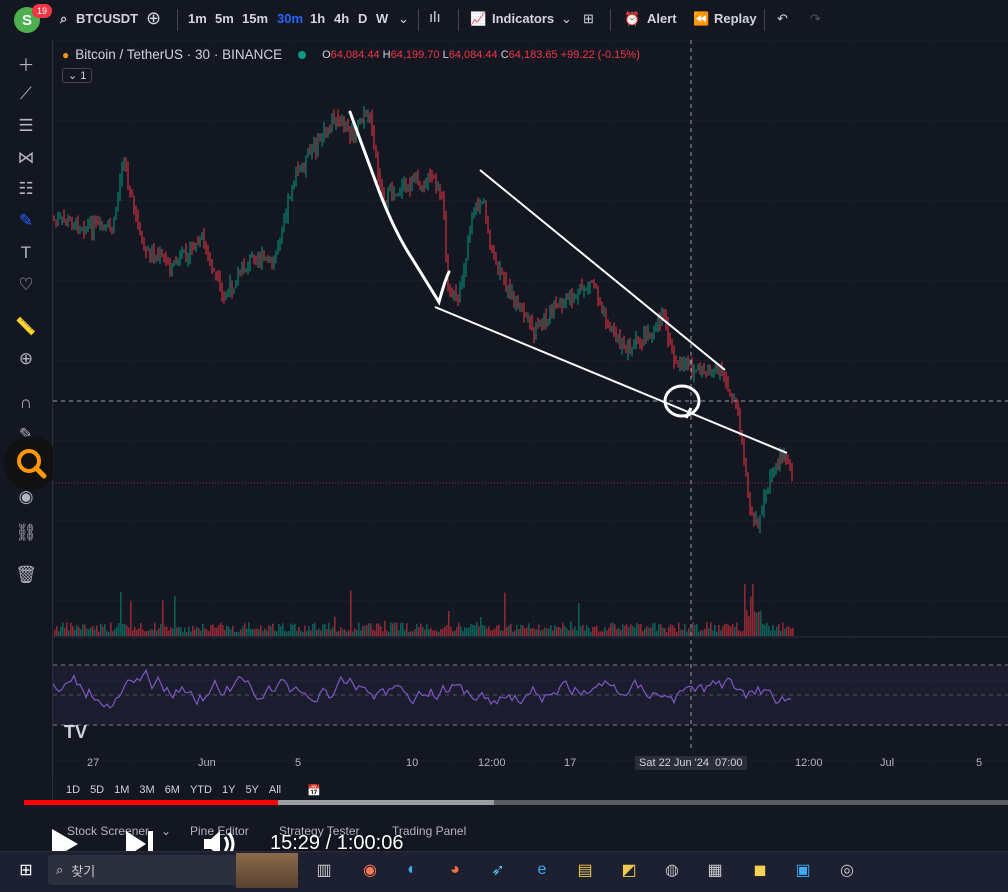 This screenshot has height=892, width=1008. What do you see at coordinates (255, 18) in the screenshot?
I see `interval-15m: 15m` at bounding box center [255, 18].